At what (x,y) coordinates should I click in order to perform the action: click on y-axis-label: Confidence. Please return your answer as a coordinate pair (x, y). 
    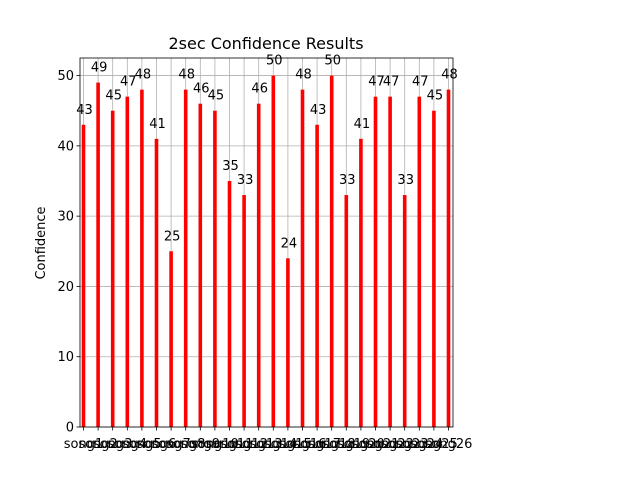
    Looking at the image, I should click on (41, 242).